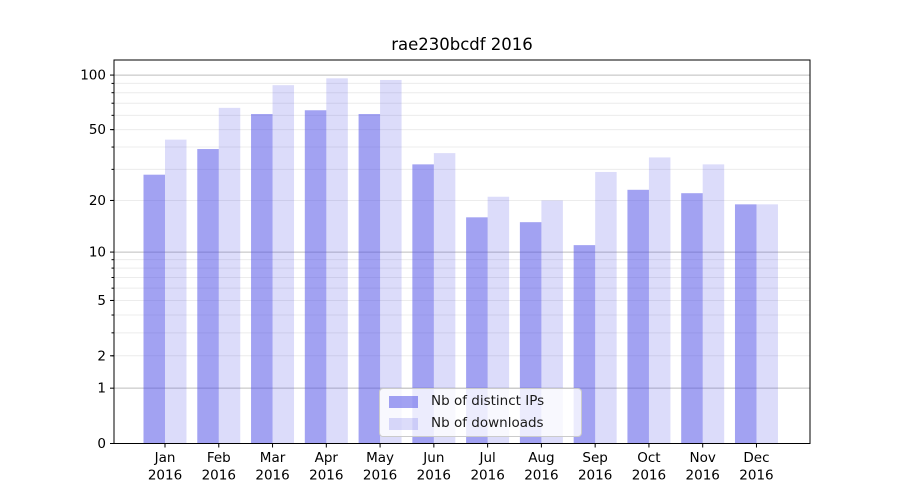 The width and height of the screenshot is (900, 500). Describe the element at coordinates (649, 467) in the screenshot. I see `x-tick-label-oct: Oct 2016` at that location.